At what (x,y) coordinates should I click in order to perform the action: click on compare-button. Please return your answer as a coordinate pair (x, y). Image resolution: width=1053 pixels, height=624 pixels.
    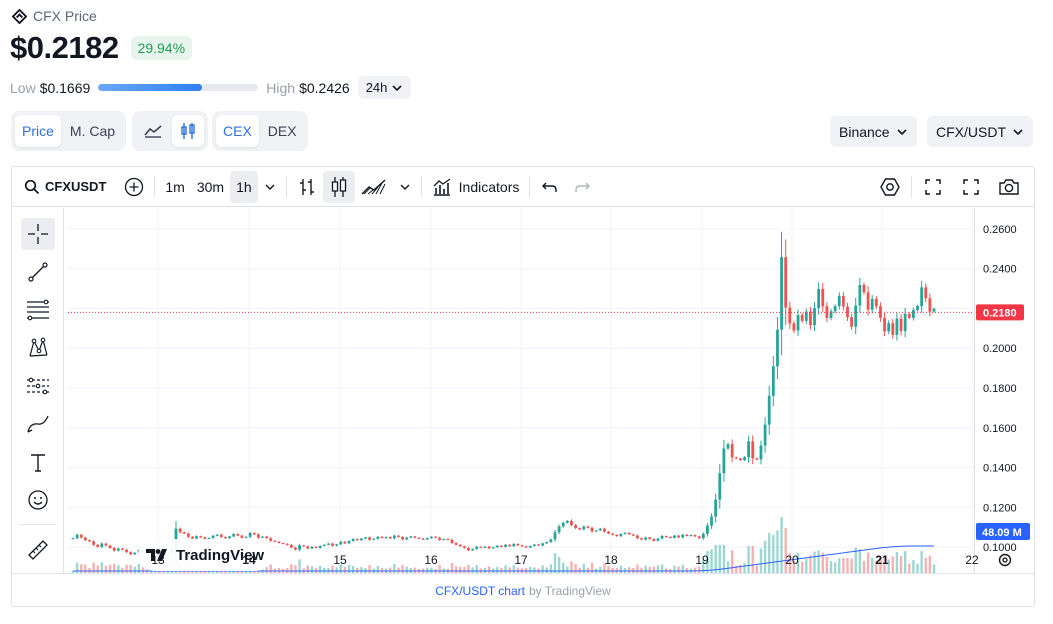
    Looking at the image, I should click on (134, 187).